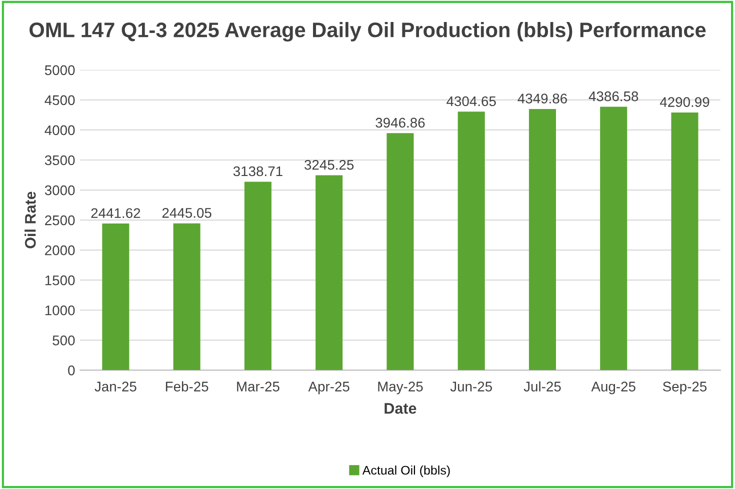  What do you see at coordinates (59, 160) in the screenshot?
I see `y-tick-label: 3500` at bounding box center [59, 160].